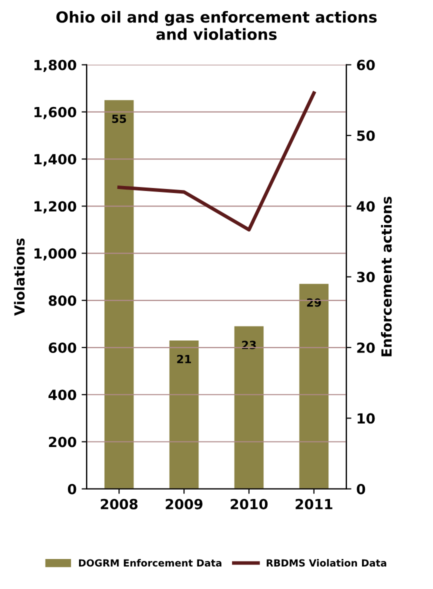  What do you see at coordinates (72, 489) in the screenshot?
I see `y-tick-label: 0` at bounding box center [72, 489].